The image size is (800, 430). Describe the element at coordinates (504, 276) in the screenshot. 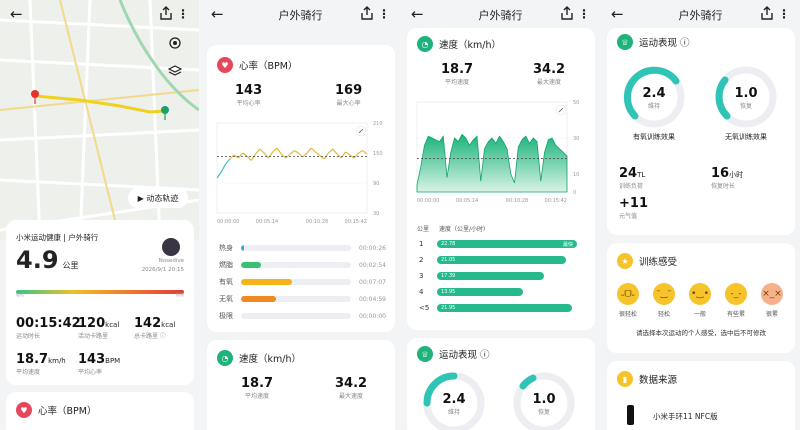

I see `split-row: 3 17.39` at that location.